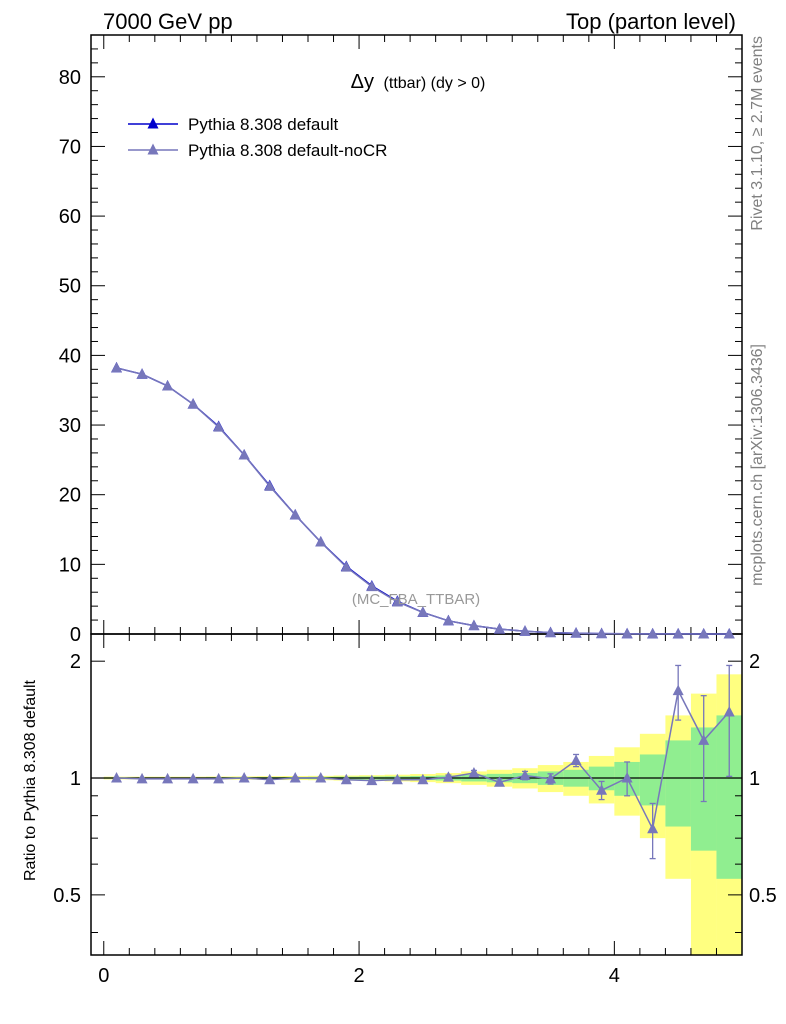  Describe the element at coordinates (757, 465) in the screenshot. I see `mcplots-label: mcplots.cern.ch [arXiv:1306.3436]` at that location.